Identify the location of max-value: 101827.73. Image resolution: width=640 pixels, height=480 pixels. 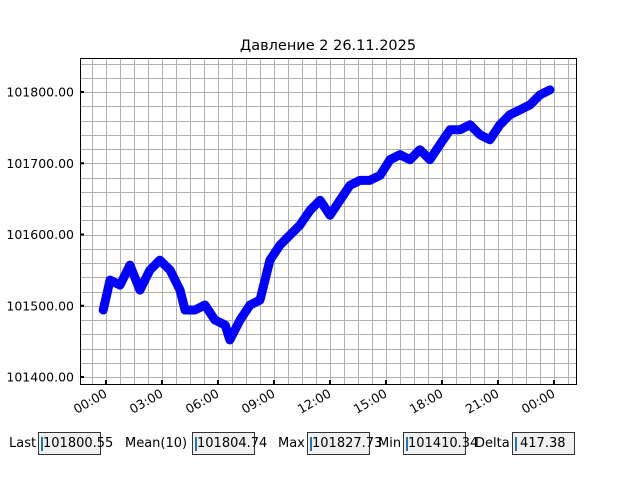
(347, 443).